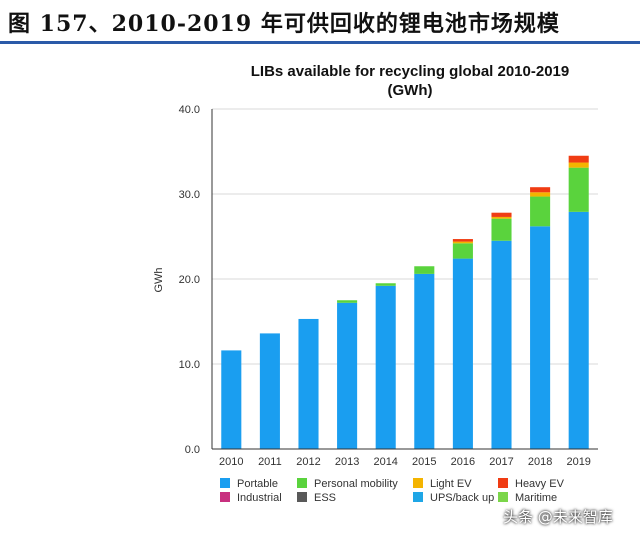 The height and width of the screenshot is (536, 640). Describe the element at coordinates (410, 90) in the screenshot. I see `chart-title-line2: (GWh)` at that location.